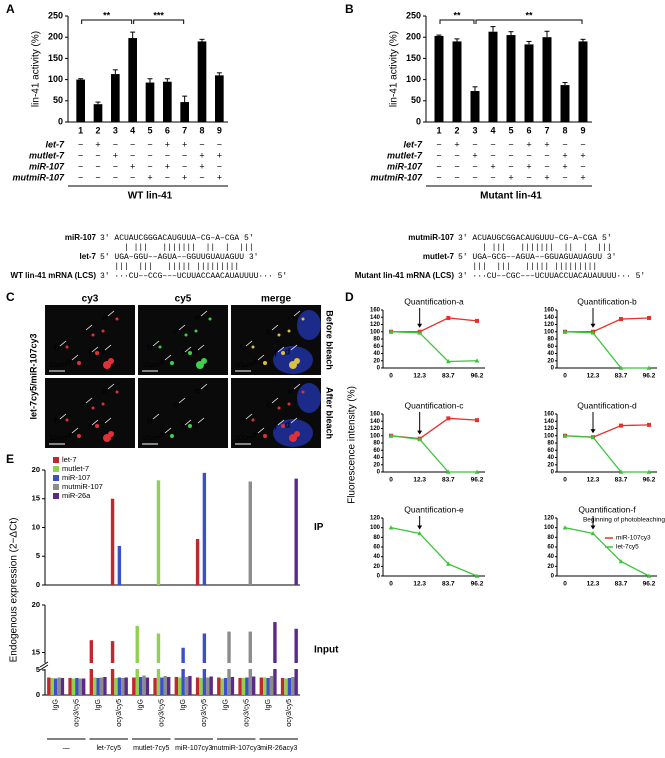 Image resolution: width=665 pixels, height=758 pixels. I want to click on alignment-sequence: ||| ||| ||||| |||||||||, so click(169, 267).